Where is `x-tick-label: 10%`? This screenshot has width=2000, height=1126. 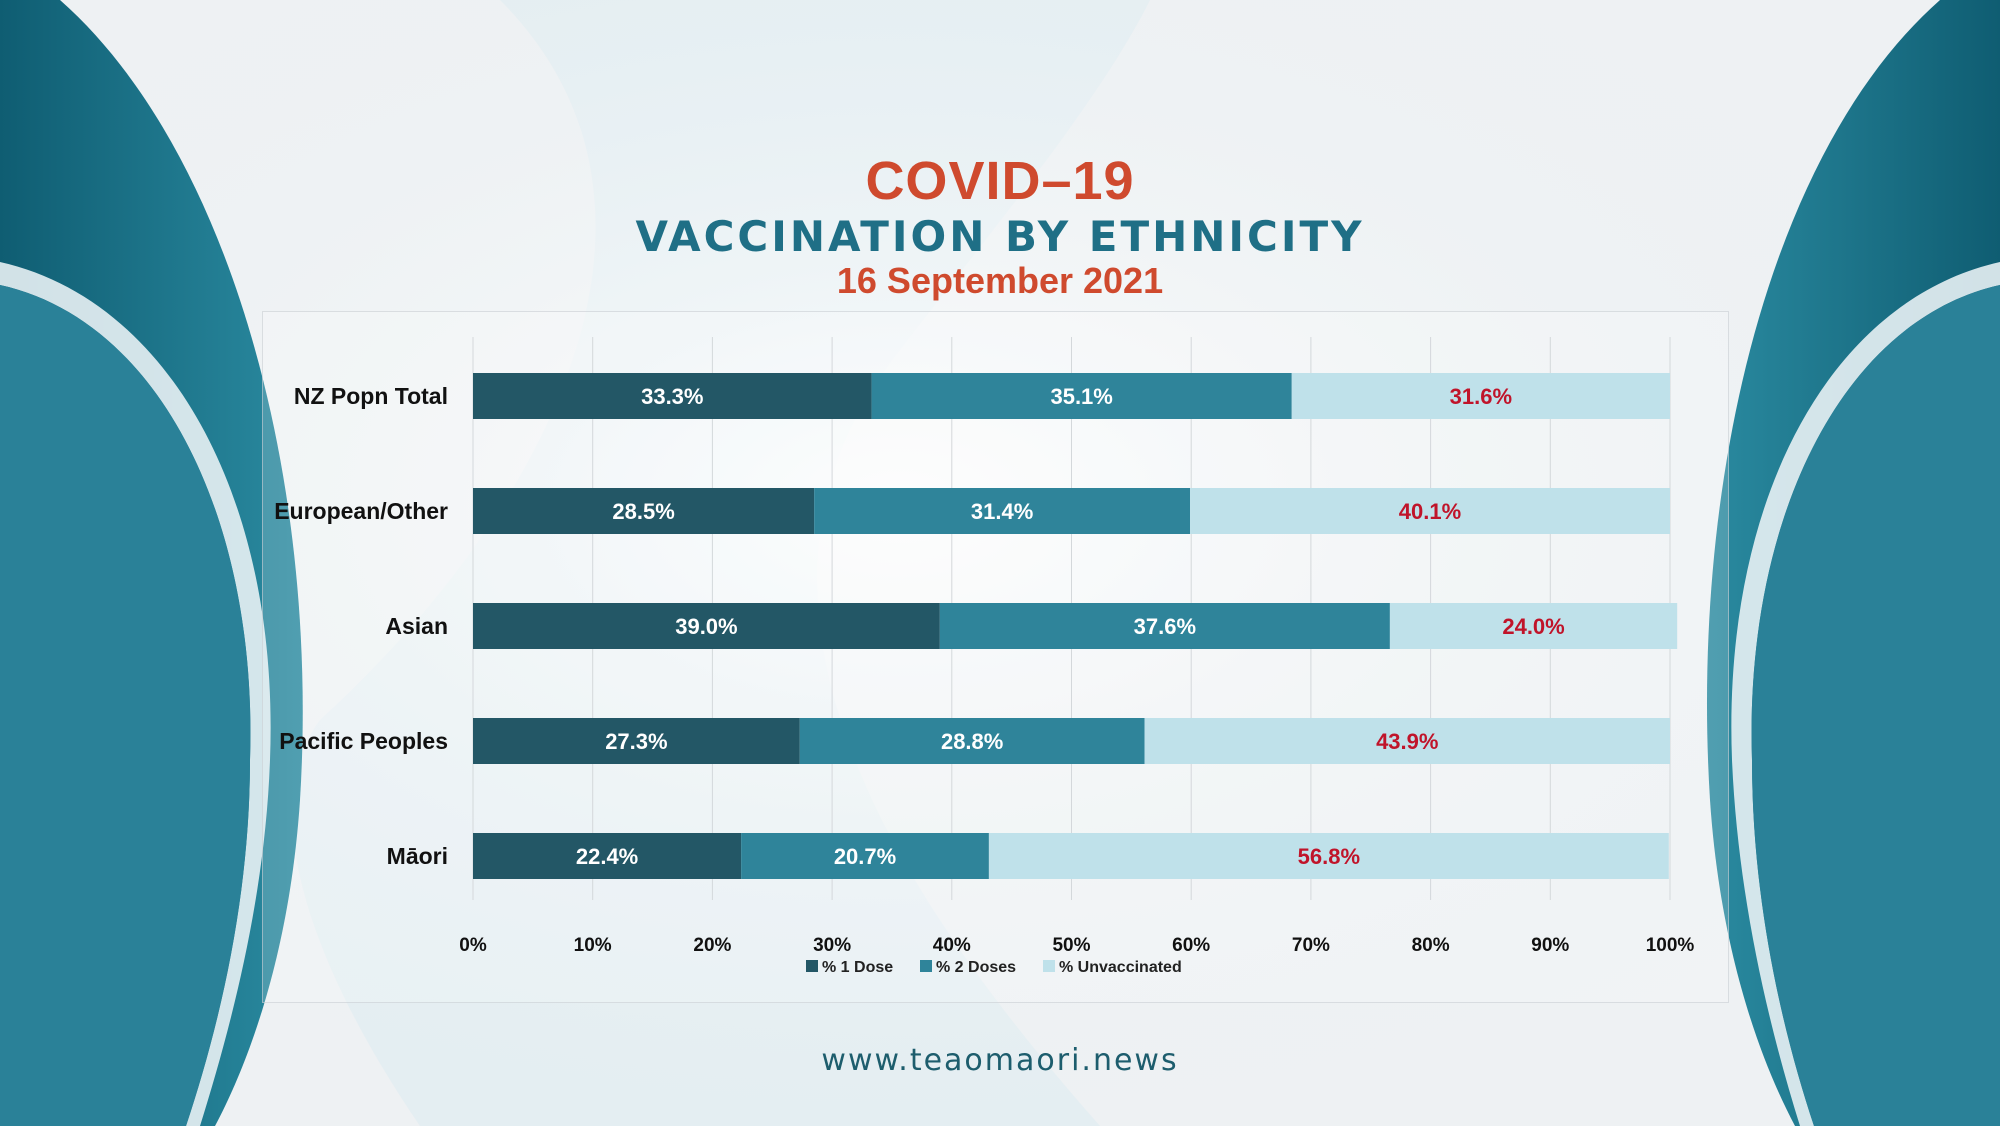 x-tick-label: 10% is located at coordinates (593, 945).